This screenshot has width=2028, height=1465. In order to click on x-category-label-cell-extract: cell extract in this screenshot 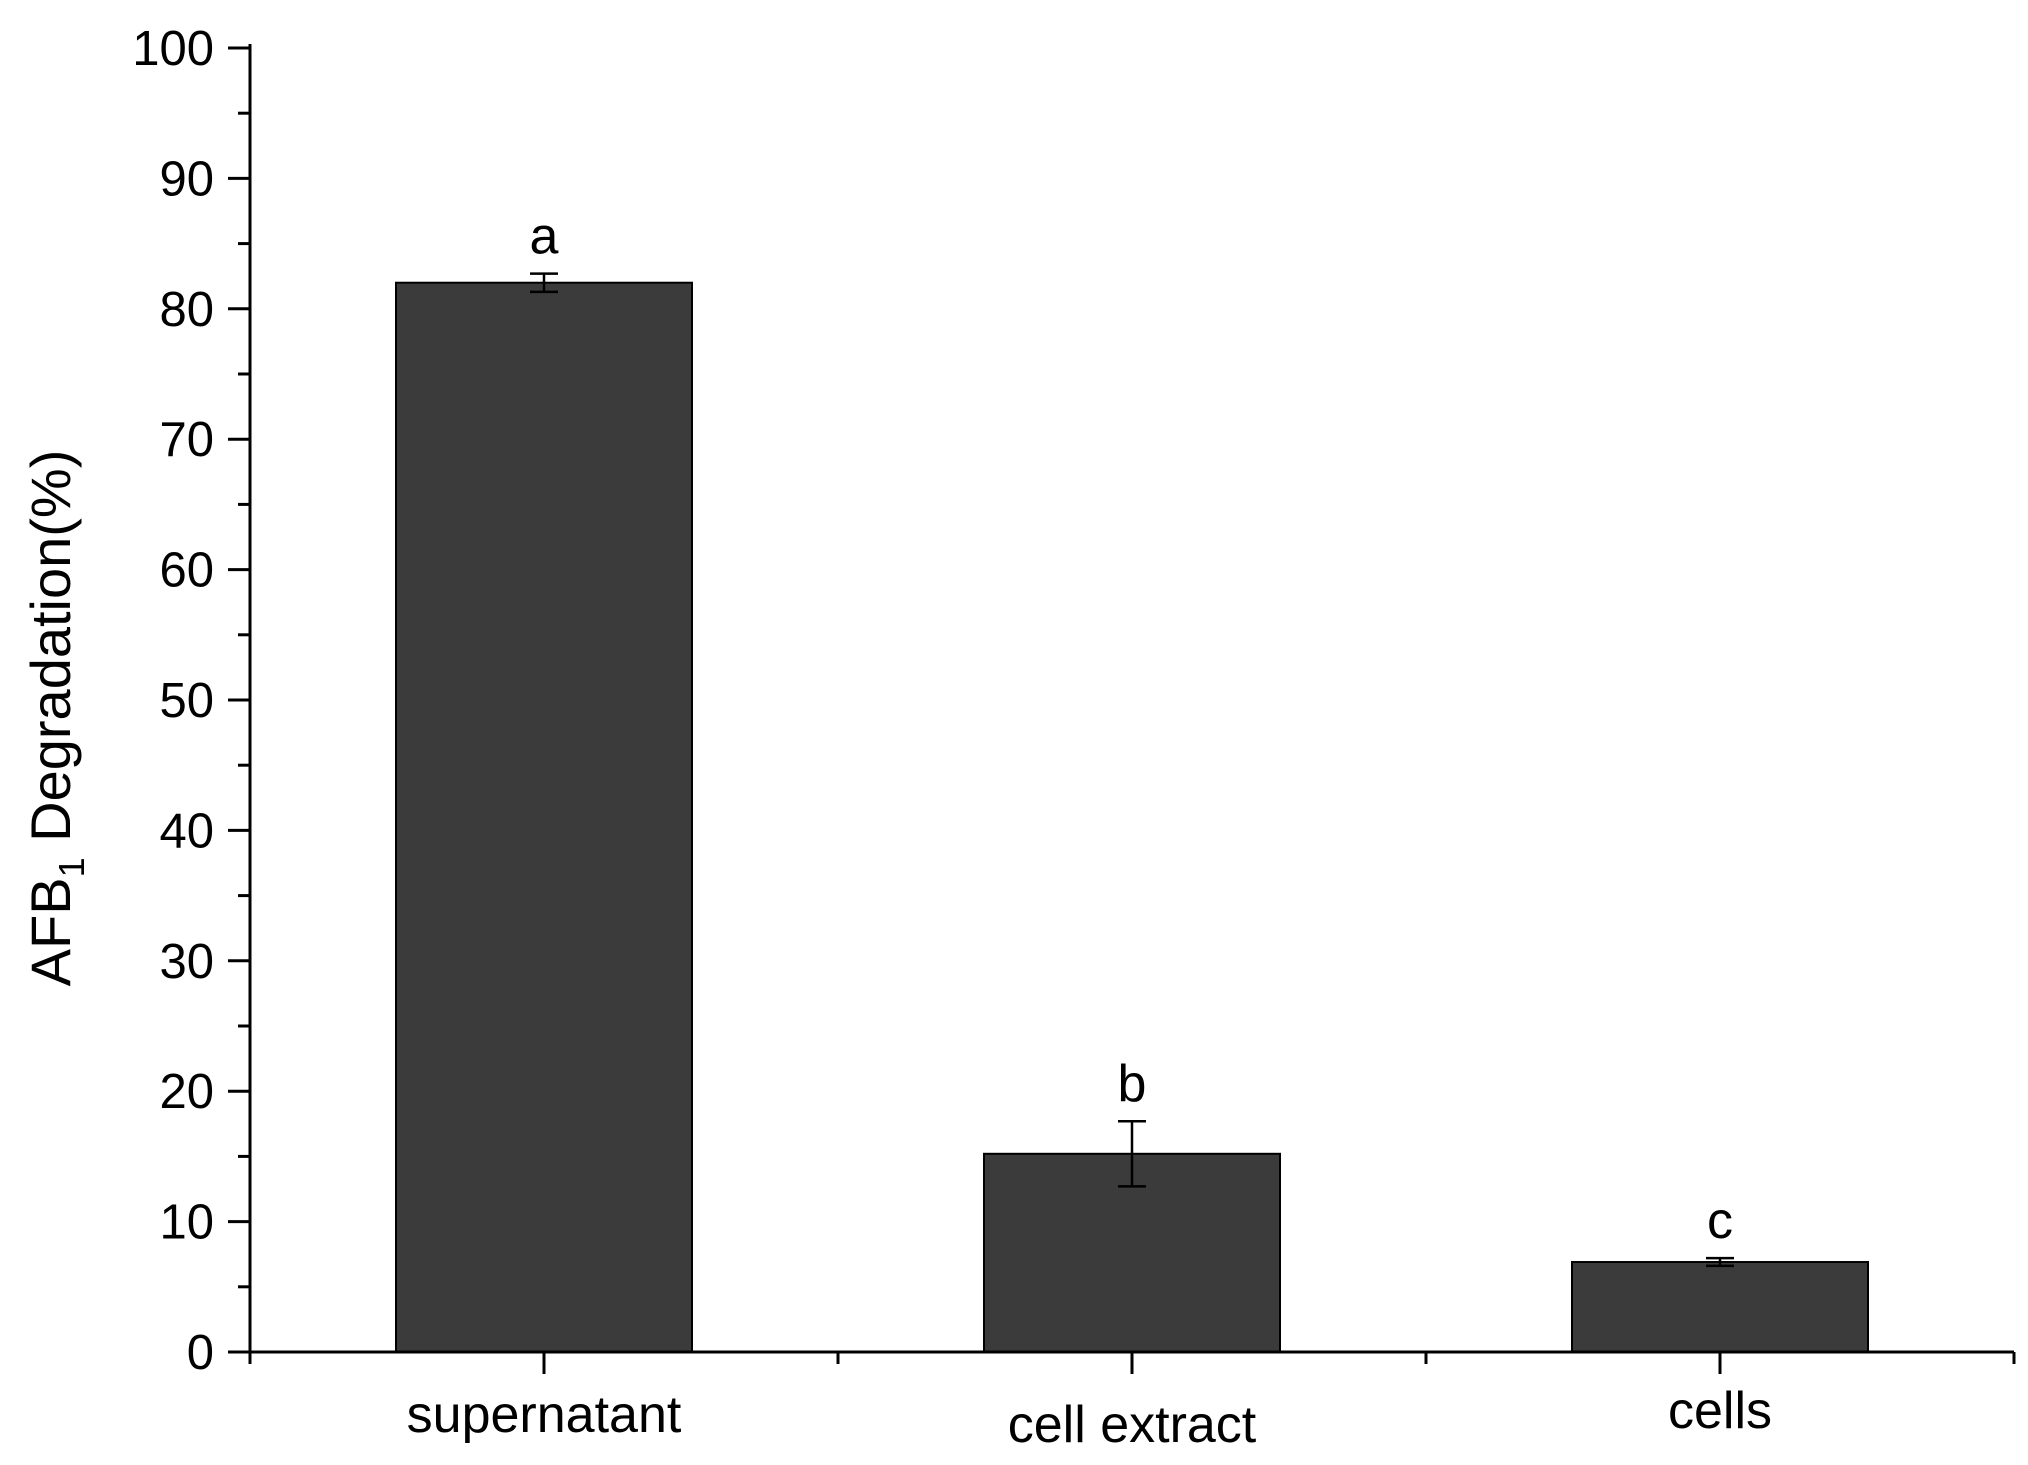, I will do `click(1132, 1425)`.